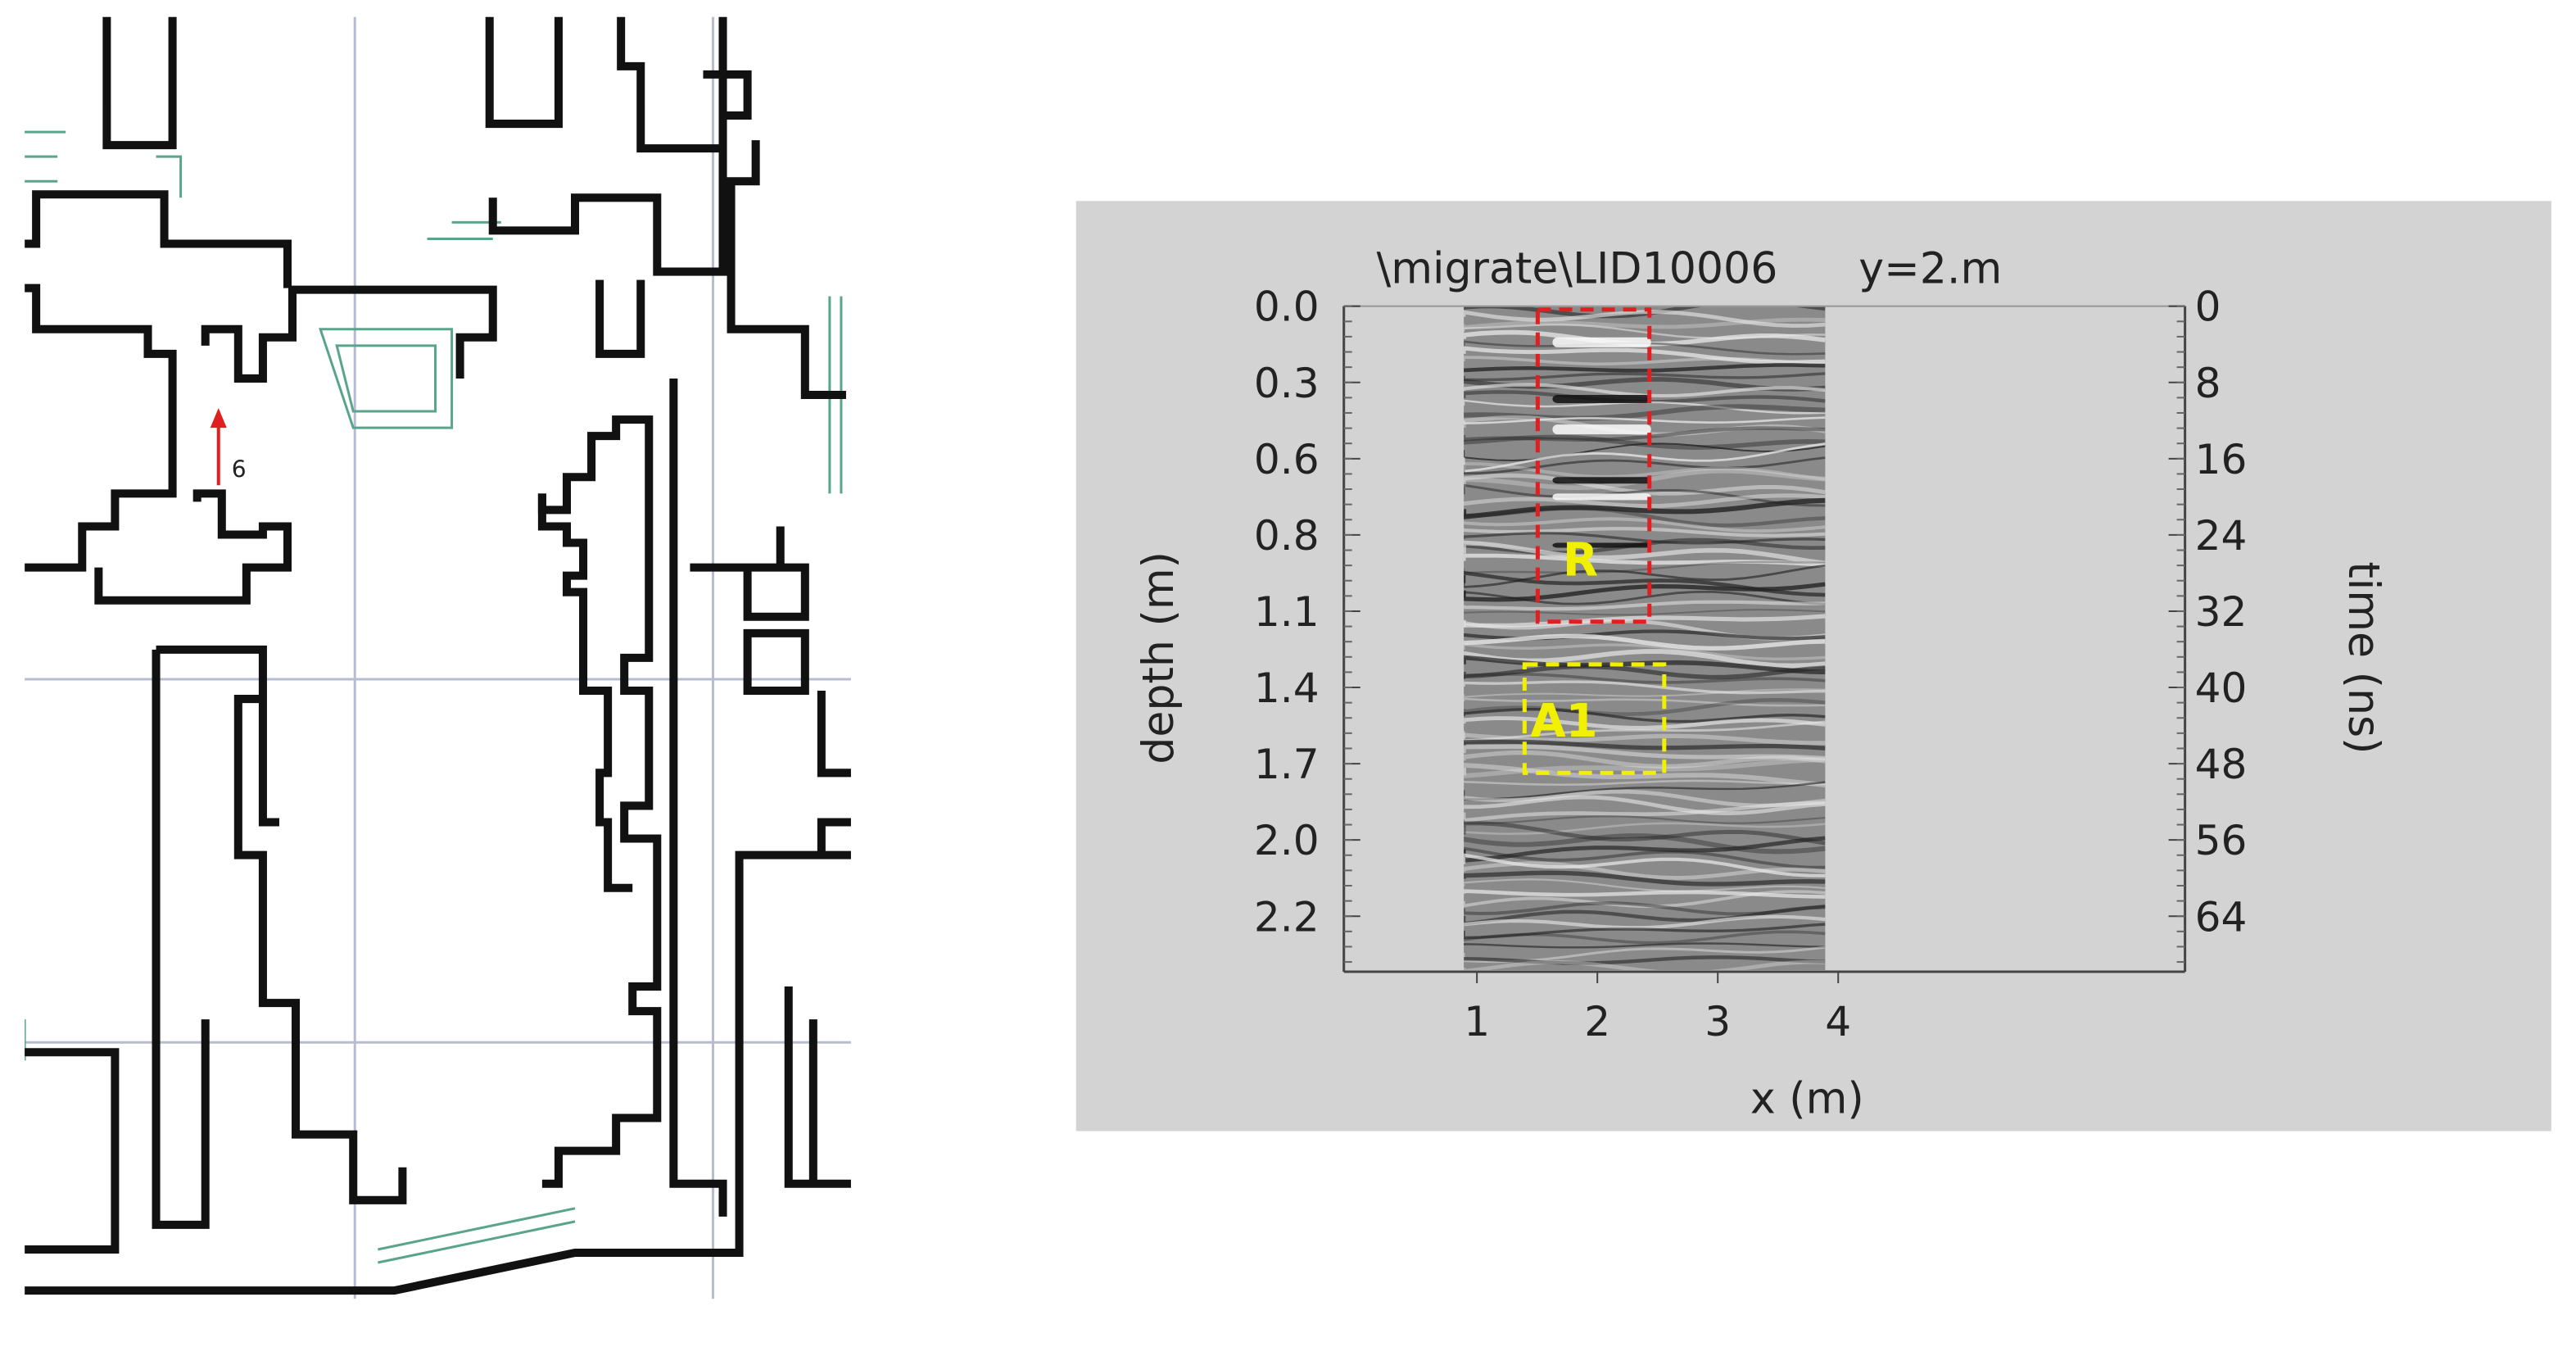 The image size is (2576, 1365). I want to click on title: \migrate\LID10006, so click(1577, 269).